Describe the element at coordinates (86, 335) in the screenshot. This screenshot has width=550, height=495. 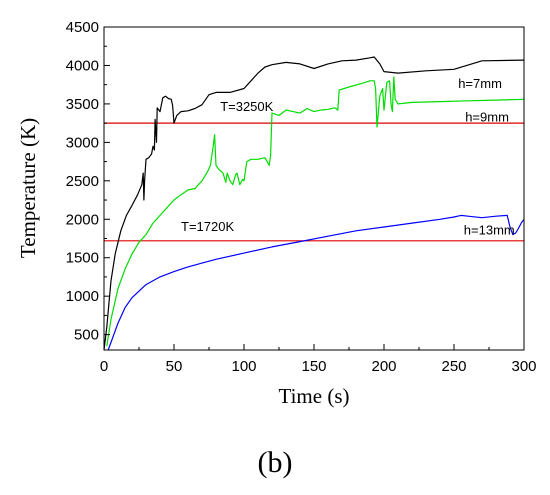
I see `y-tick-label: 500` at that location.